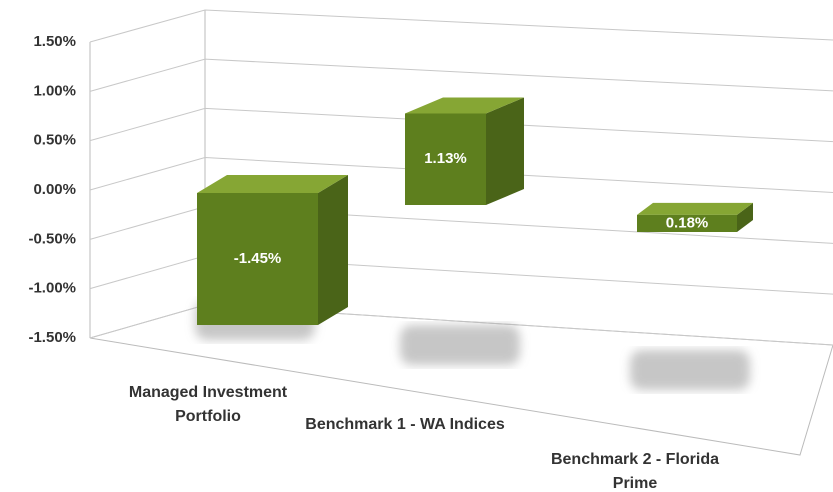 Image resolution: width=833 pixels, height=492 pixels. I want to click on x-tick-label: Benchmark 2 - Florida Prime, so click(635, 471).